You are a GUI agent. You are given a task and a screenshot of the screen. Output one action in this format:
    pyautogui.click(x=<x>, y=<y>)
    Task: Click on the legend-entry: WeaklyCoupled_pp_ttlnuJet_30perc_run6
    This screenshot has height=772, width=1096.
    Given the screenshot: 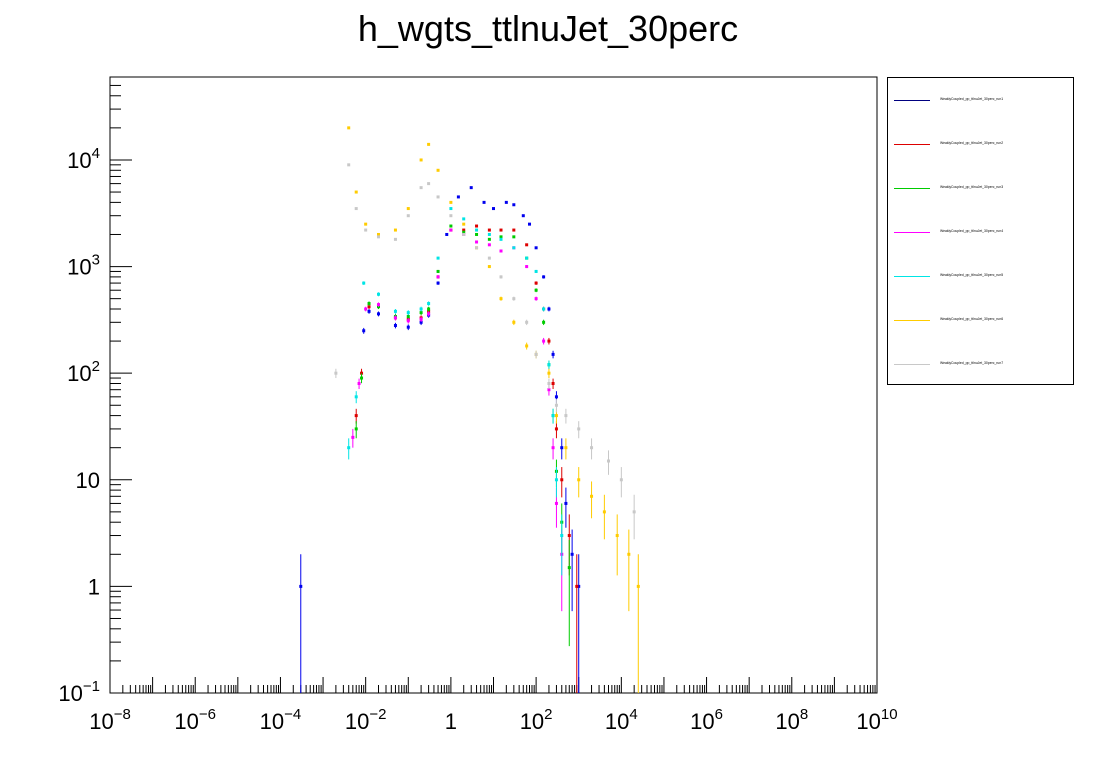 What is the action you would take?
    pyautogui.click(x=983, y=321)
    